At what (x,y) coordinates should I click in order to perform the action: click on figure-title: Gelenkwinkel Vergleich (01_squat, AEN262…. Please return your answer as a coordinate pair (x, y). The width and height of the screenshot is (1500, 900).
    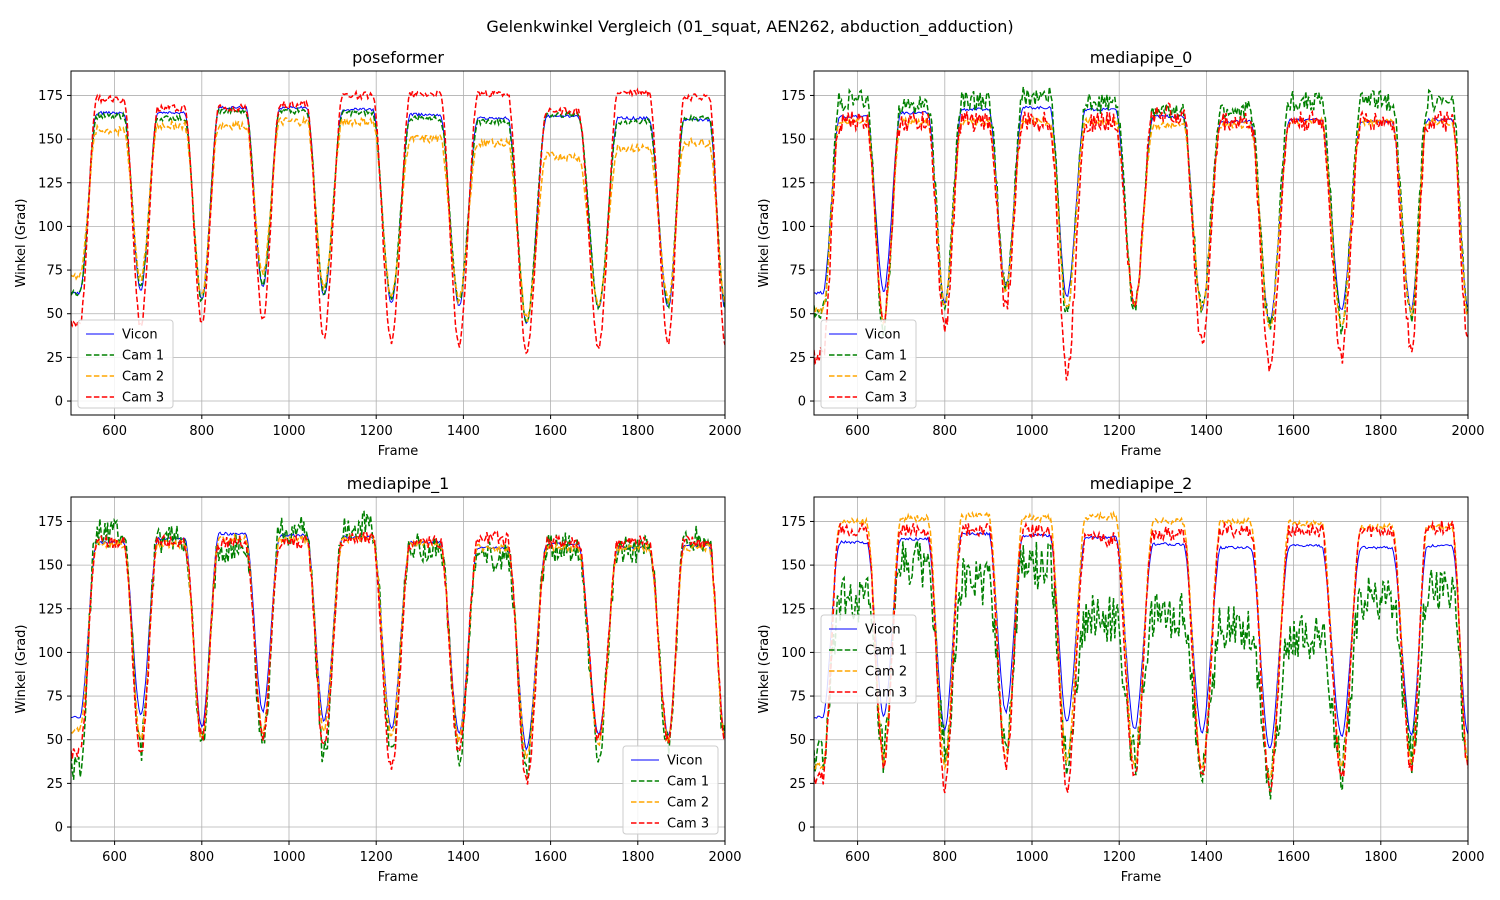
    Looking at the image, I should click on (749, 27).